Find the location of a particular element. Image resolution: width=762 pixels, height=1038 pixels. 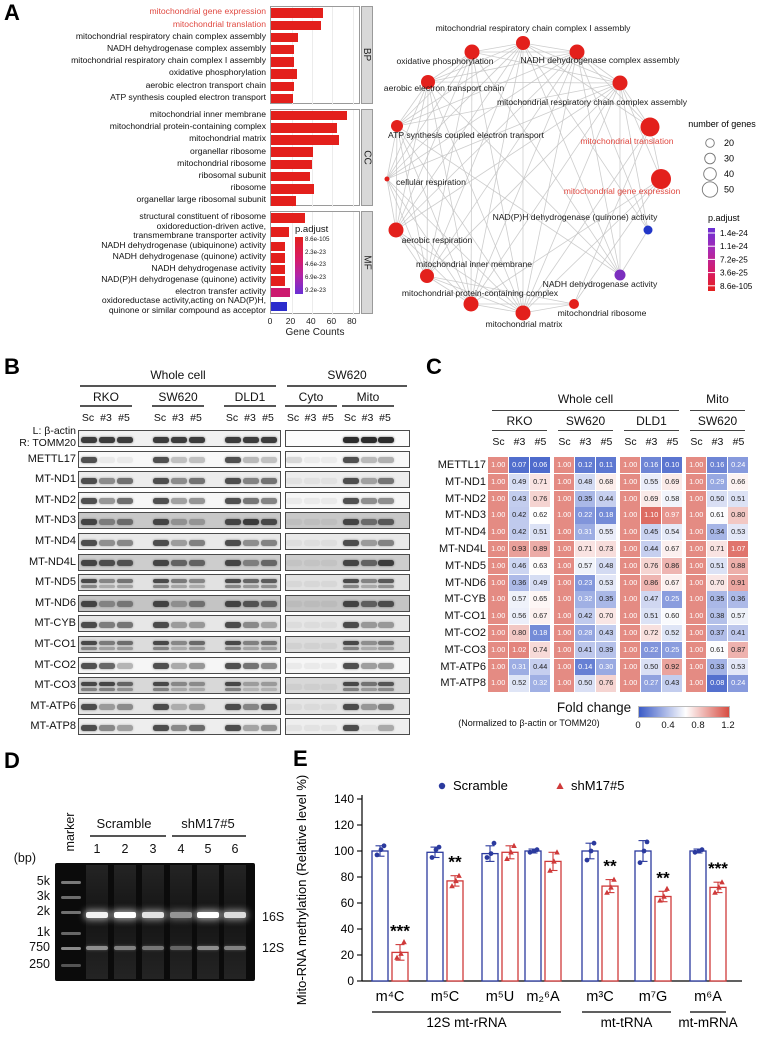

heatmap-cell: 0.10 is located at coordinates (672, 465).